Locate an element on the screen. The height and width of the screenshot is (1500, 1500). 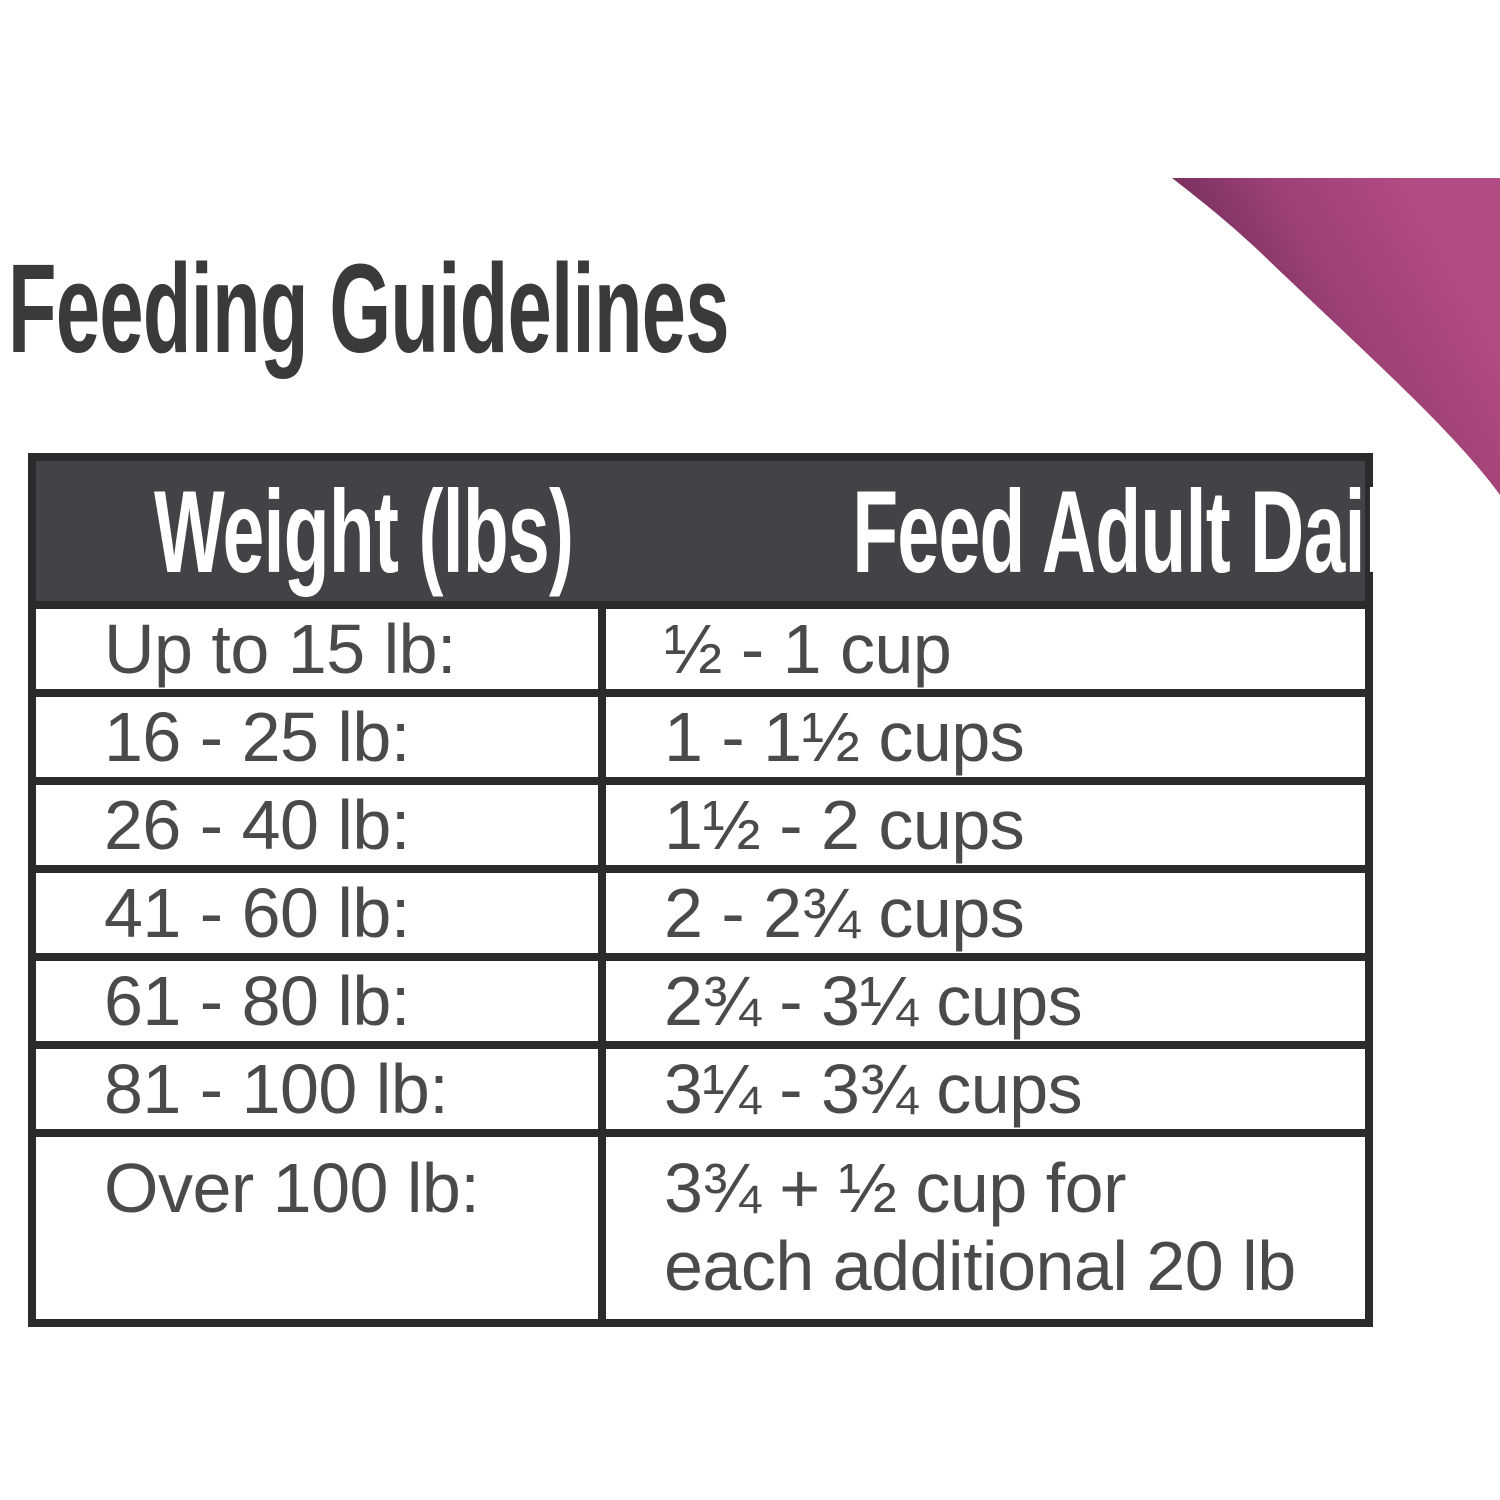
table-row: 16 - 25 lb: 1 - 1½ cups is located at coordinates (700, 733).